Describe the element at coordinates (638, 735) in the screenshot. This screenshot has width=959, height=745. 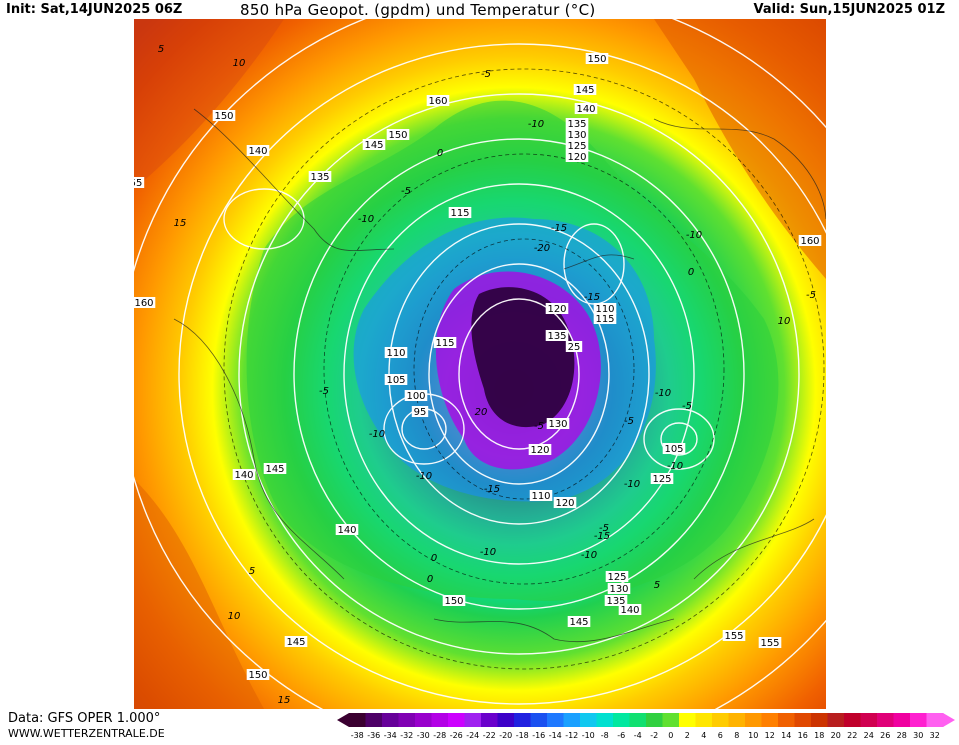
I see `legend-tick-label: -4` at that location.